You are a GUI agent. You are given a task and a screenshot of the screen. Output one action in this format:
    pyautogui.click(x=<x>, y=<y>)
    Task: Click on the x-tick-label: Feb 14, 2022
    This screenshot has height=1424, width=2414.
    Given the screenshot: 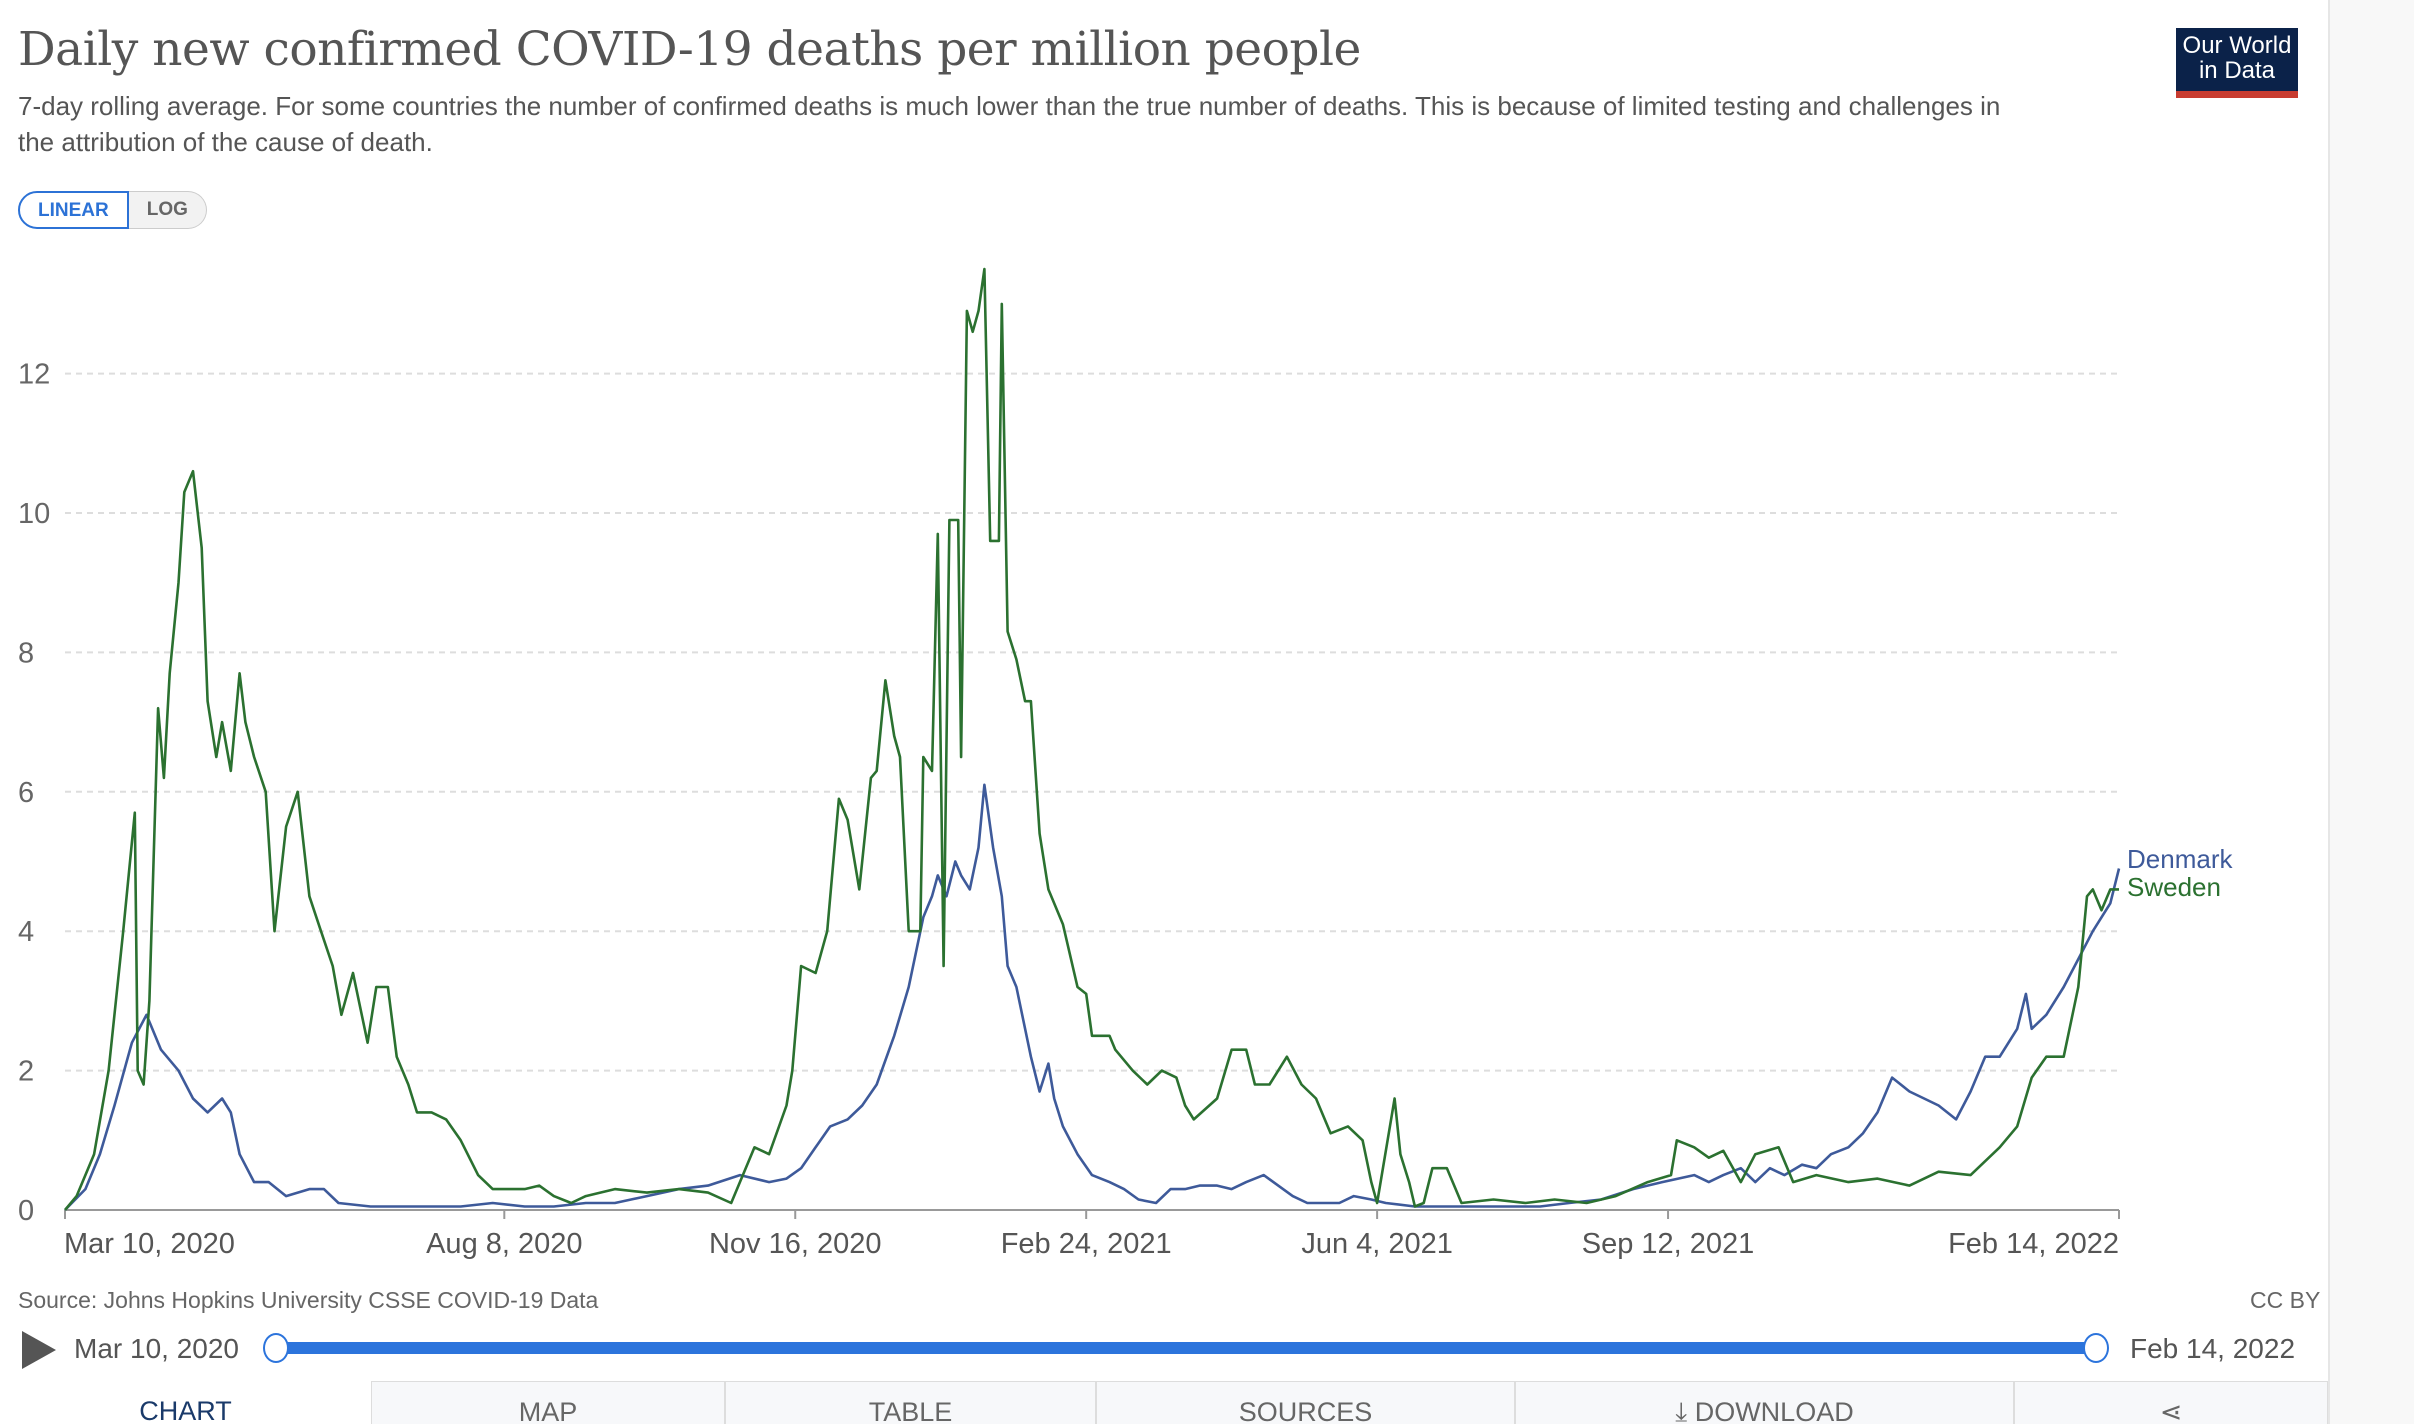 What is the action you would take?
    pyautogui.click(x=2033, y=1244)
    